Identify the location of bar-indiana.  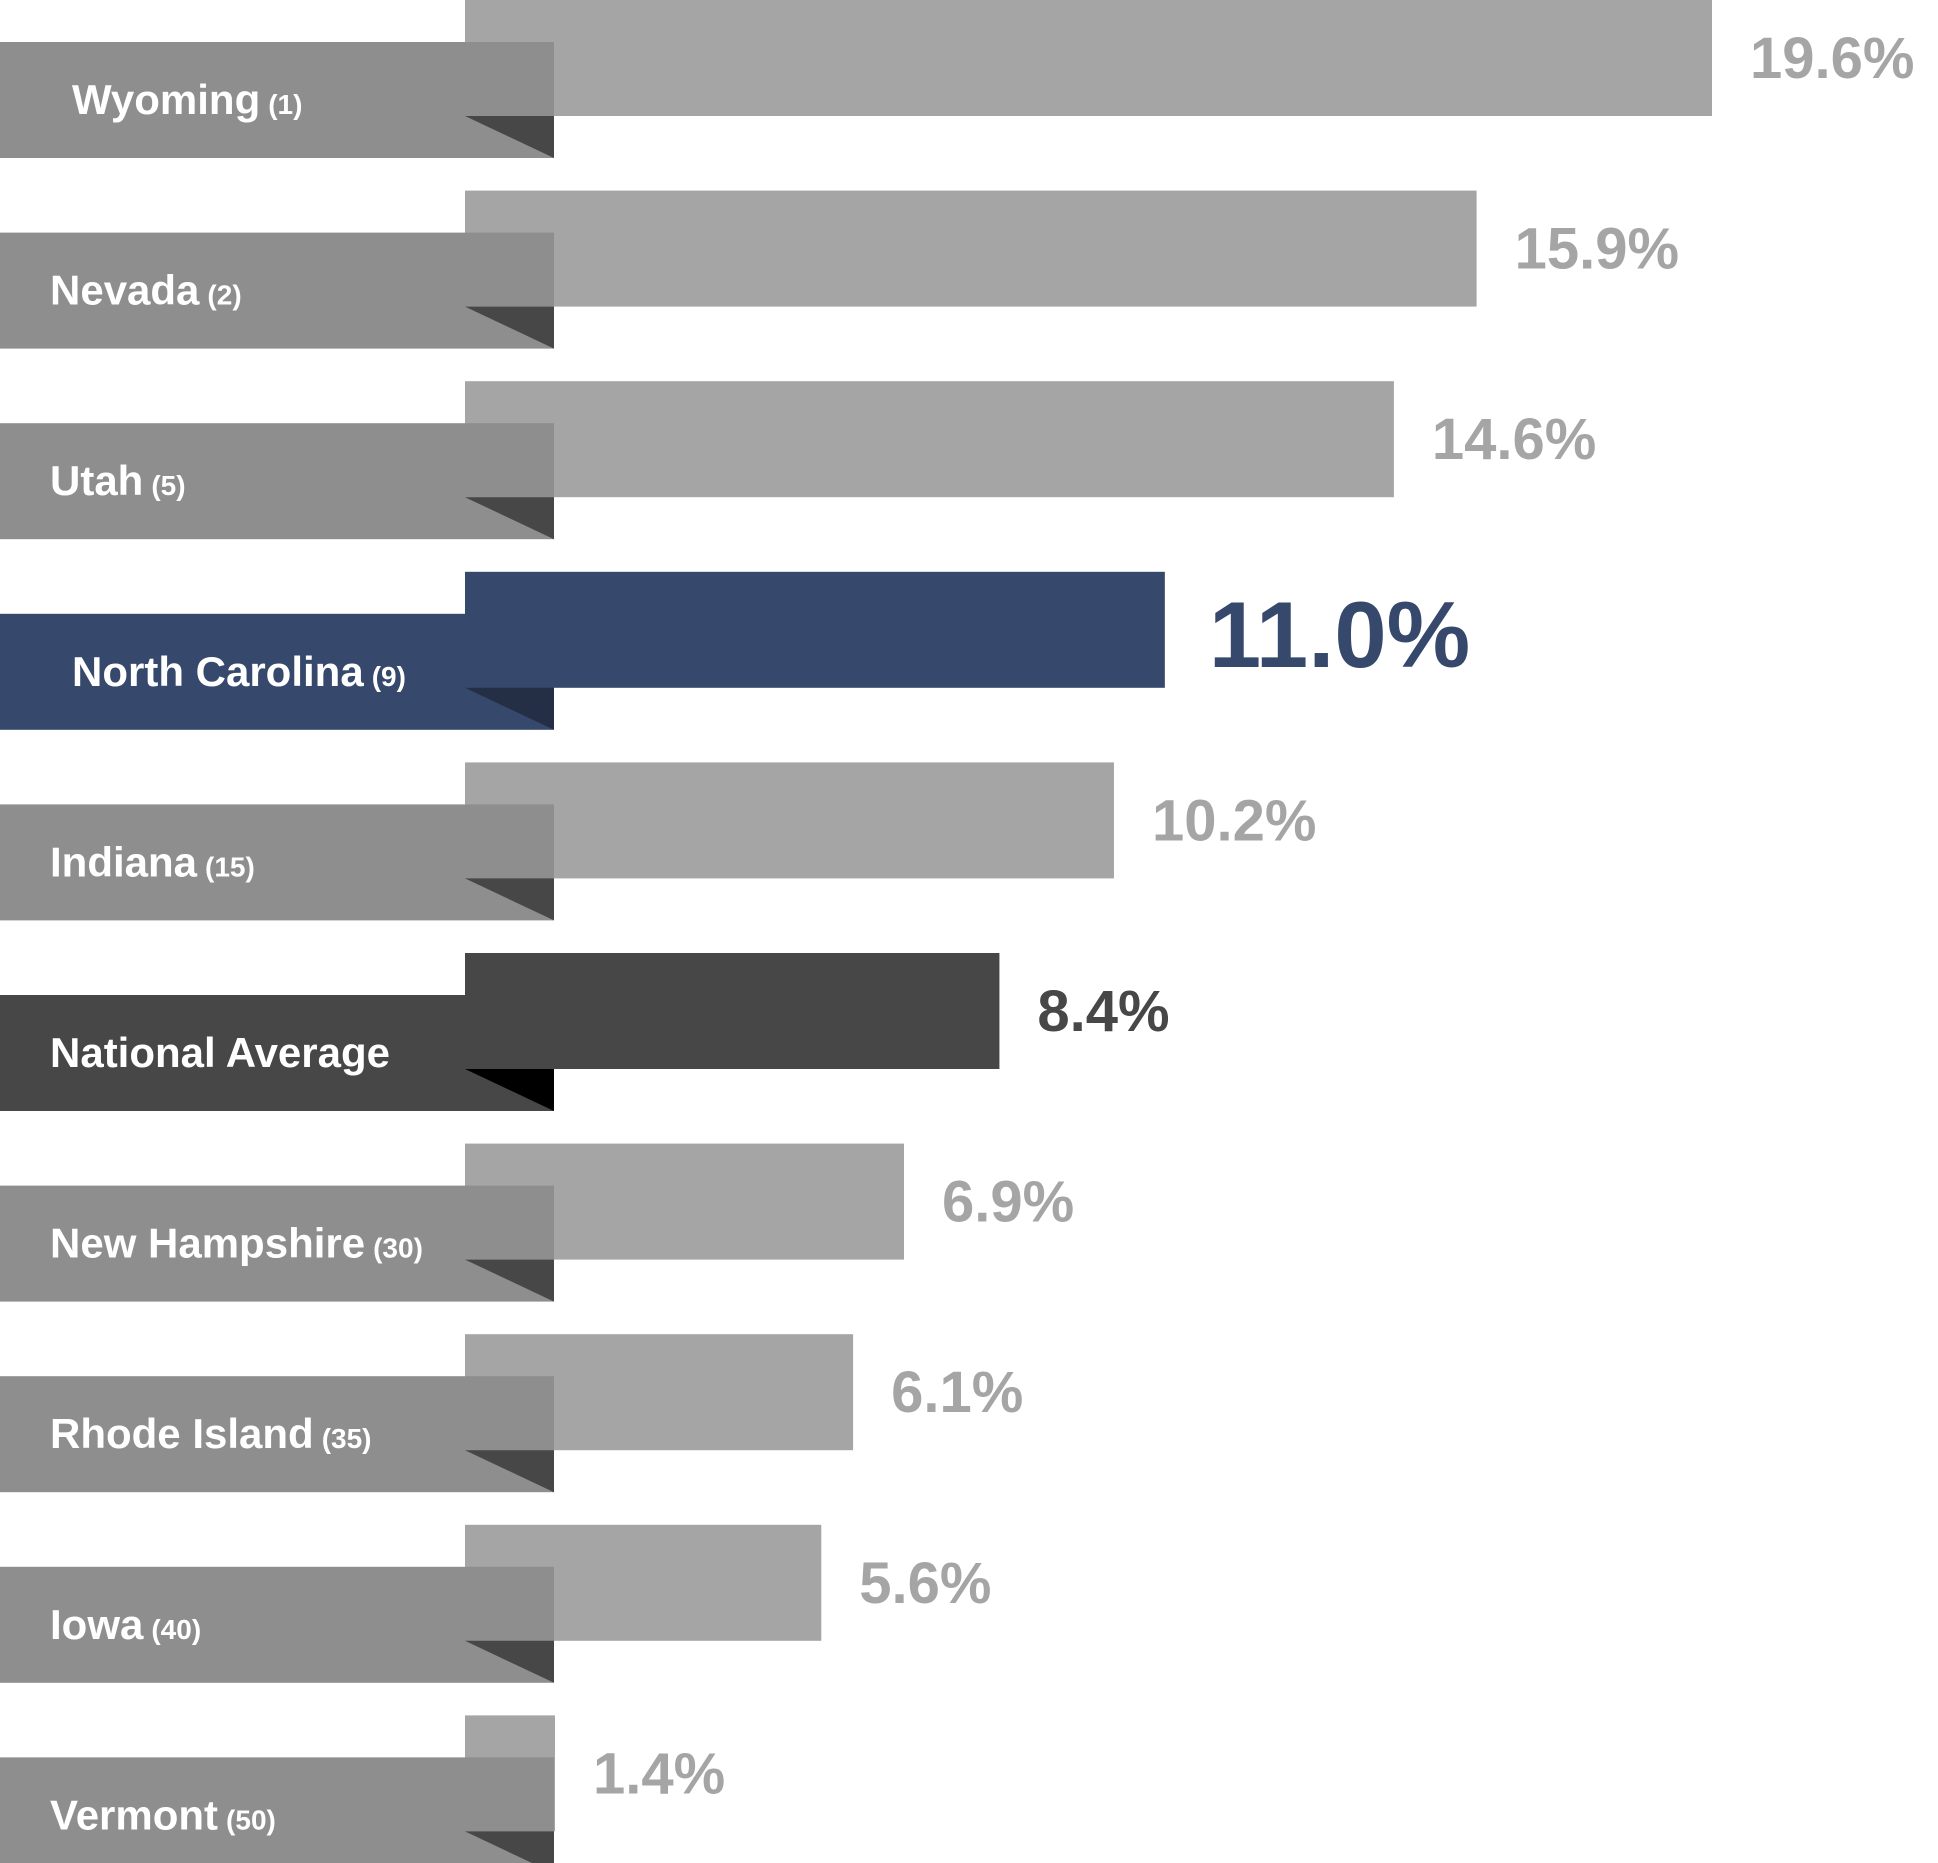
(789, 820).